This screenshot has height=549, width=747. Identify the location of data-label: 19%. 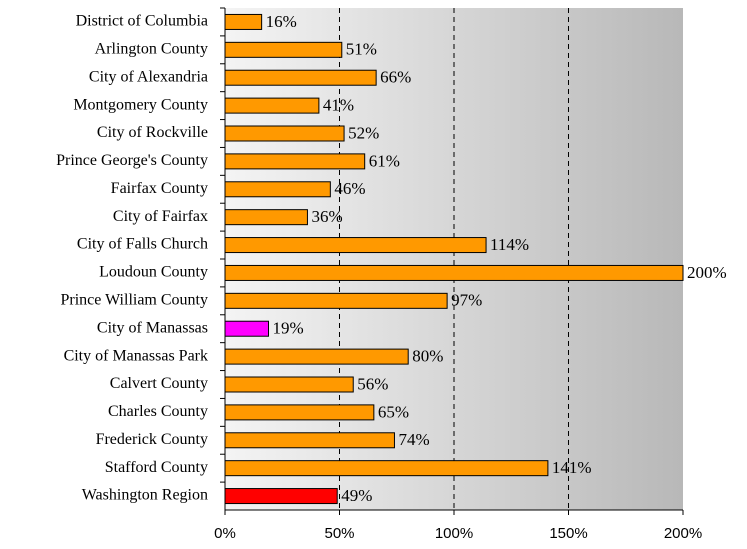
(288, 328).